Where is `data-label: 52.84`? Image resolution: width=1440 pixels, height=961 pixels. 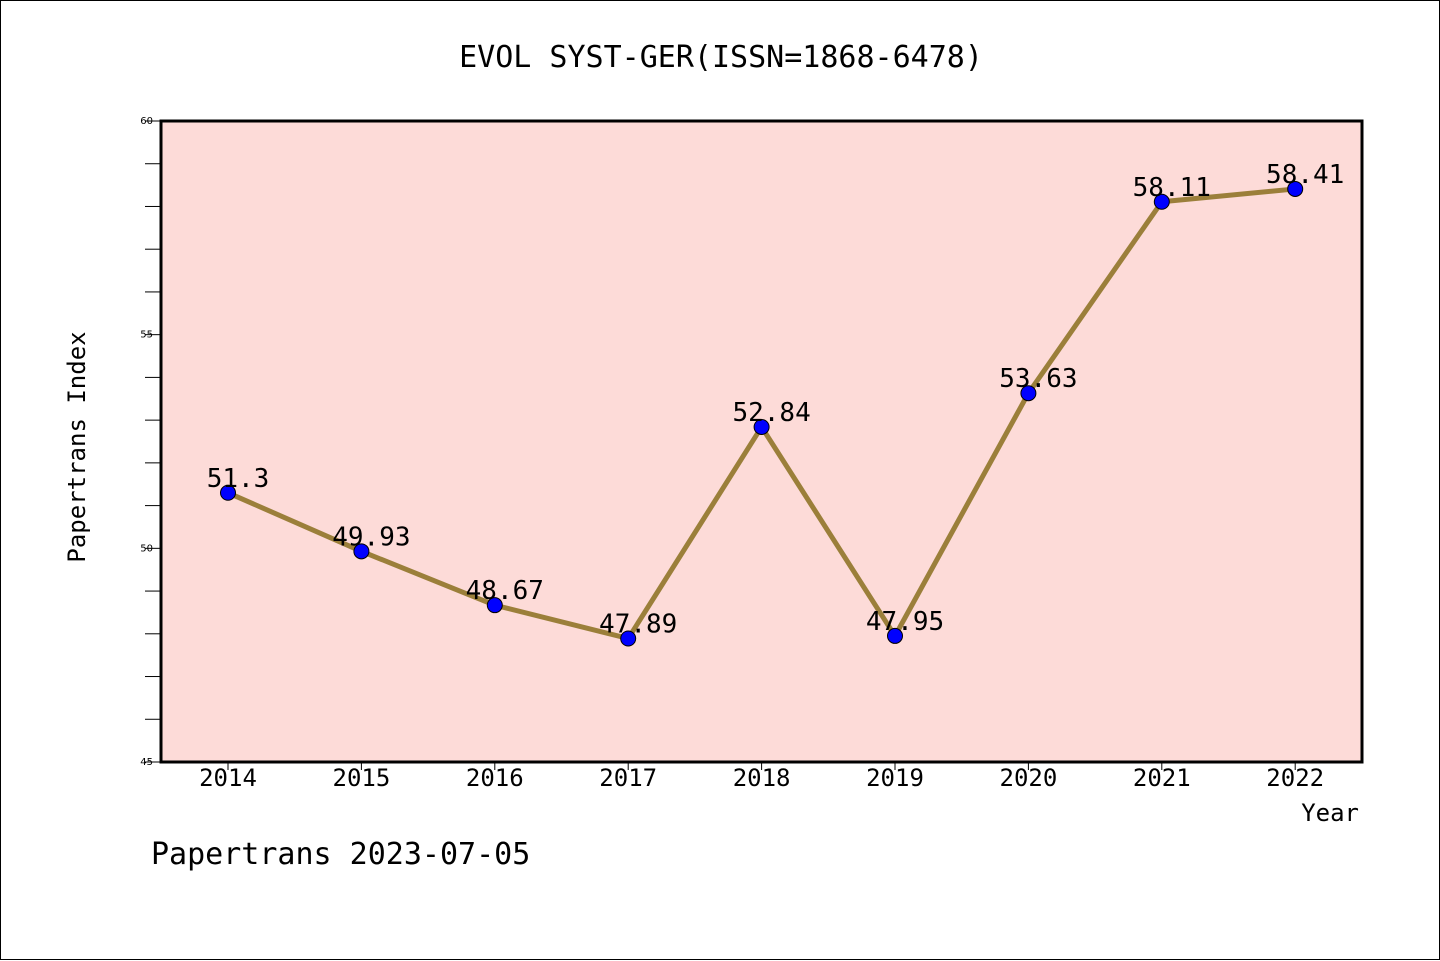
data-label: 52.84 is located at coordinates (771, 413).